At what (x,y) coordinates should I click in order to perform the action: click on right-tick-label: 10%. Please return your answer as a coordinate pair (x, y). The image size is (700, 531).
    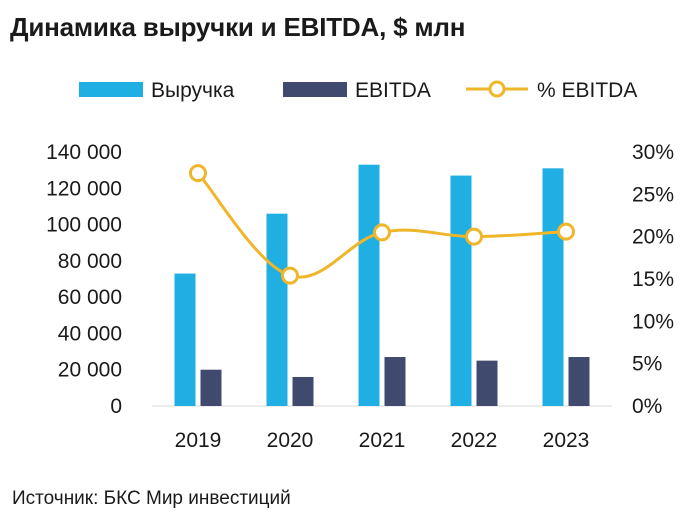
    Looking at the image, I should click on (653, 321).